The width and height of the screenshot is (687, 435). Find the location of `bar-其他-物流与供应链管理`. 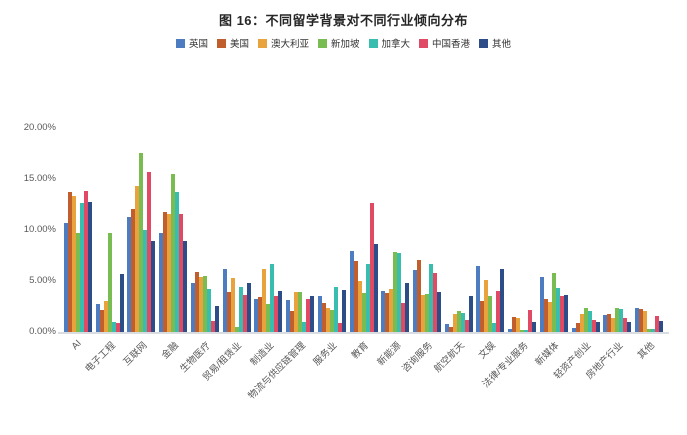

bar-其他-物流与供应链管理 is located at coordinates (312, 314).